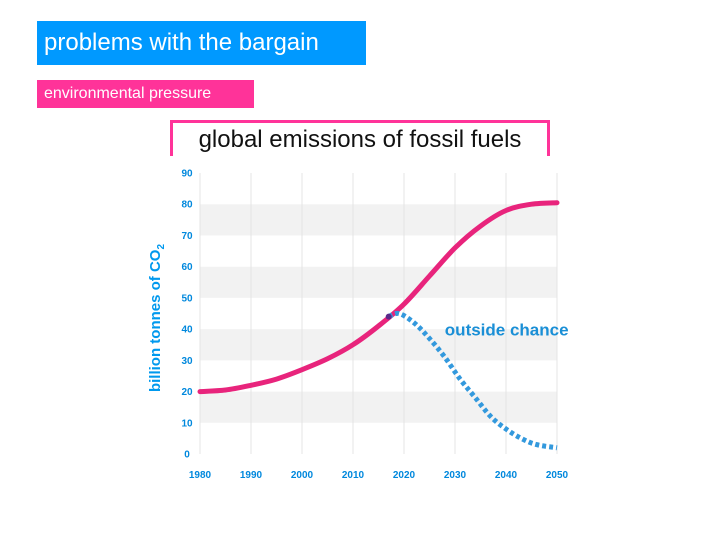 Image resolution: width=720 pixels, height=540 pixels. I want to click on annotation-outside-chance: outside chance, so click(507, 329).